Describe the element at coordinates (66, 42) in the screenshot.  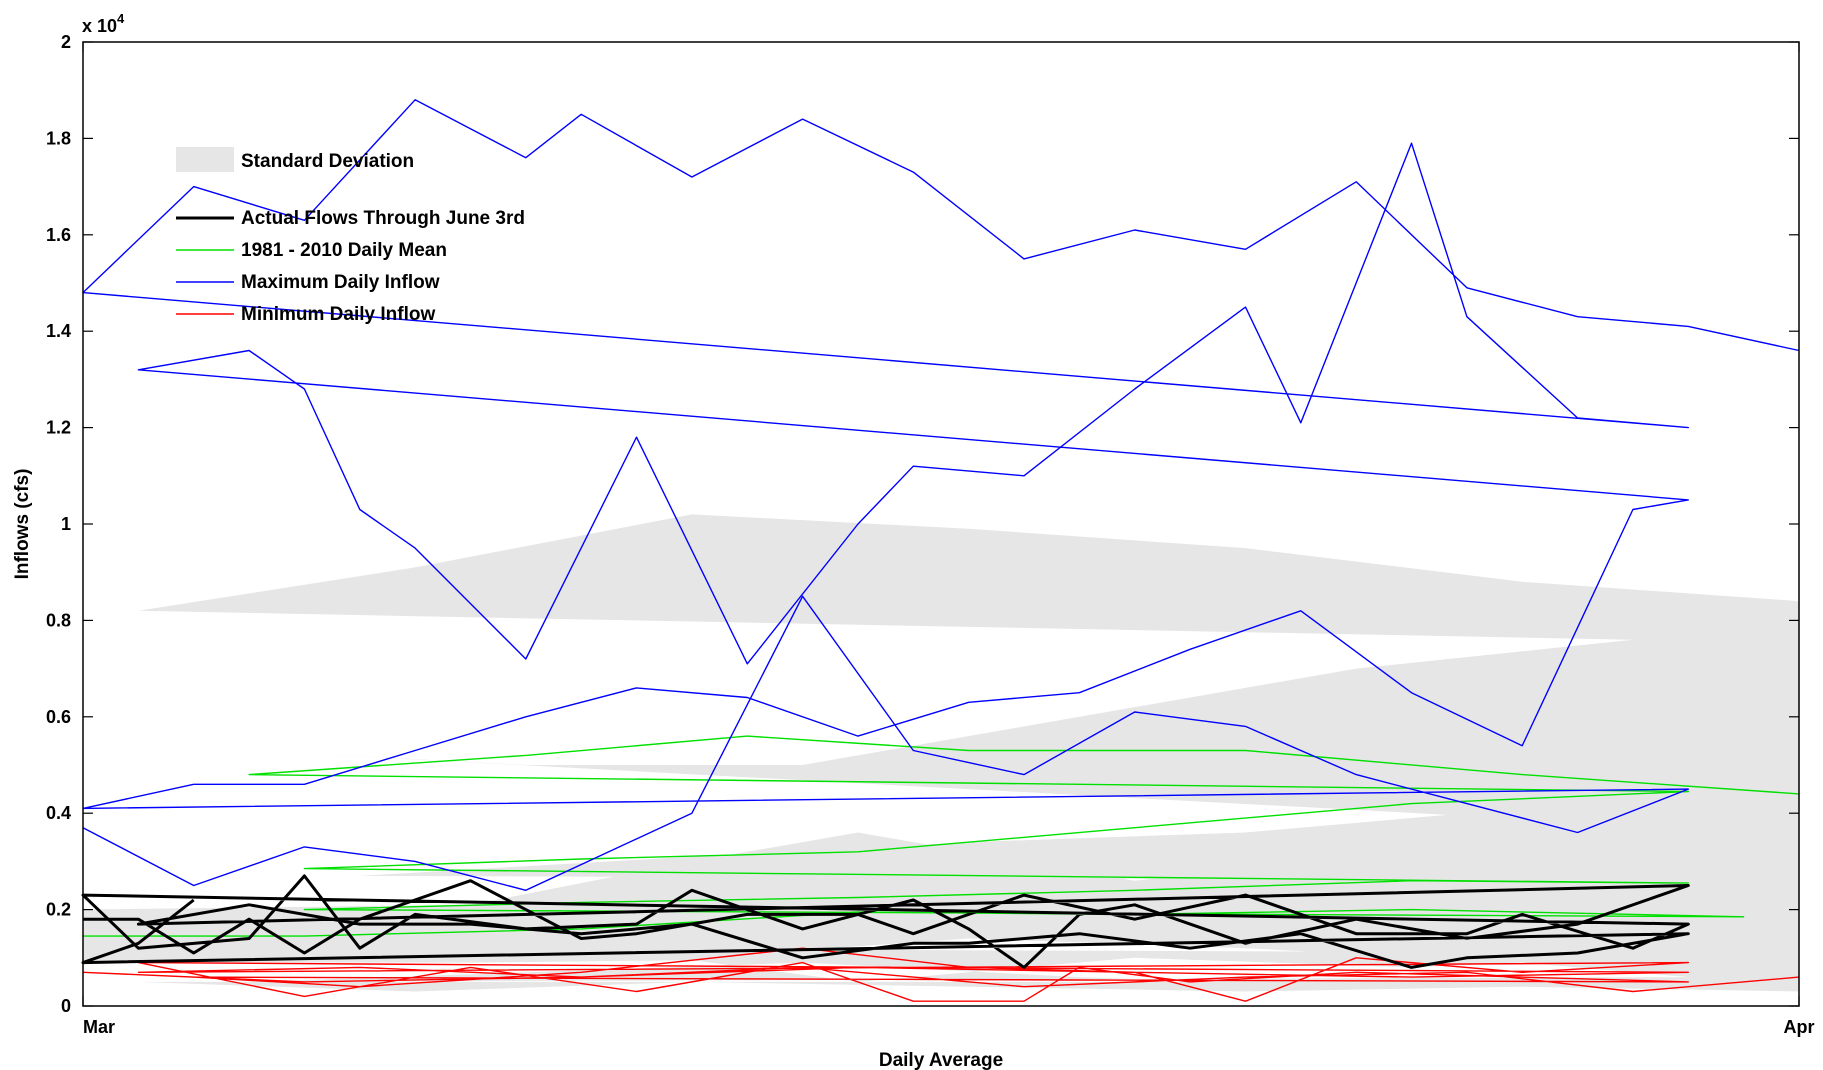
I see `y-tick-label: 2` at that location.